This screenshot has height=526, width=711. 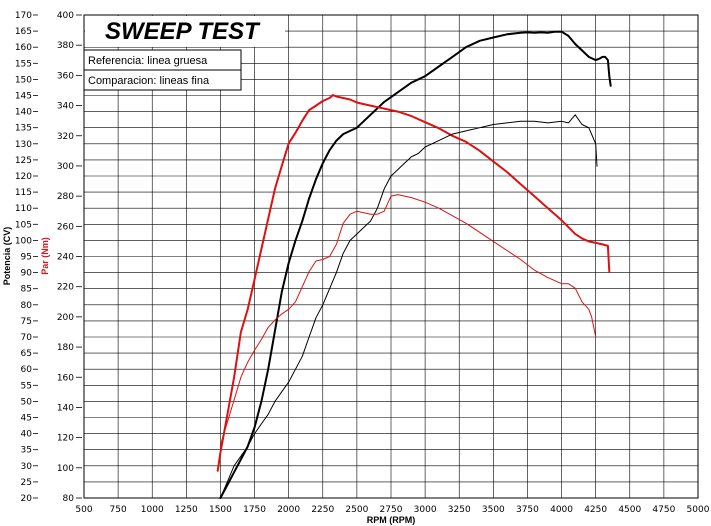 What do you see at coordinates (663, 510) in the screenshot?
I see `rpm-tick-label-17: 4750` at bounding box center [663, 510].